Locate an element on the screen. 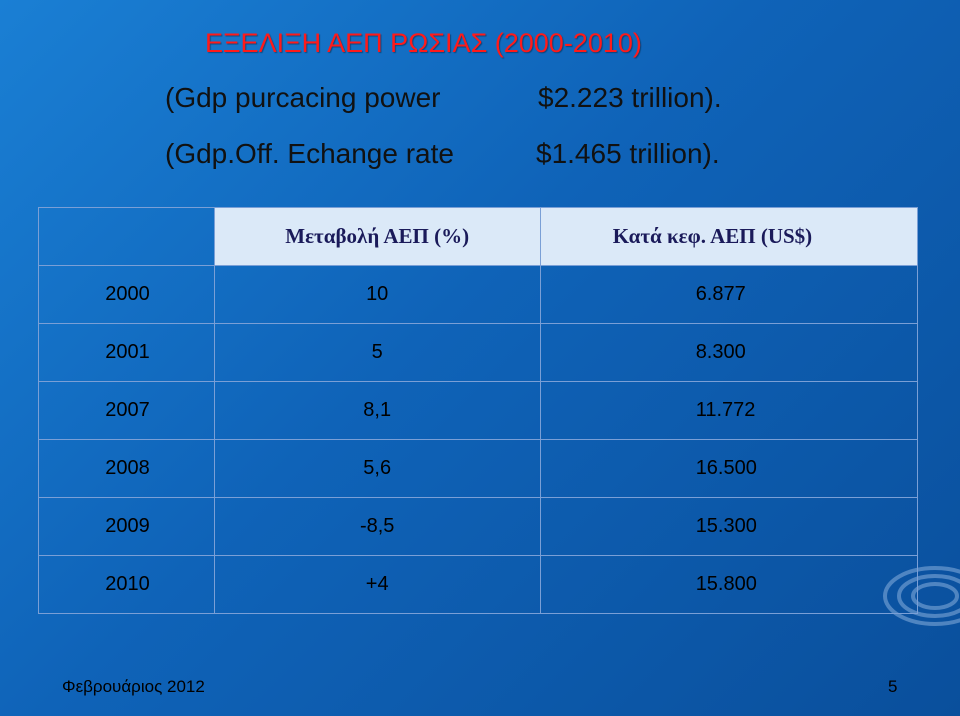 This screenshot has width=960, height=716. ppp-value: $2.223 trillion). is located at coordinates (630, 97).